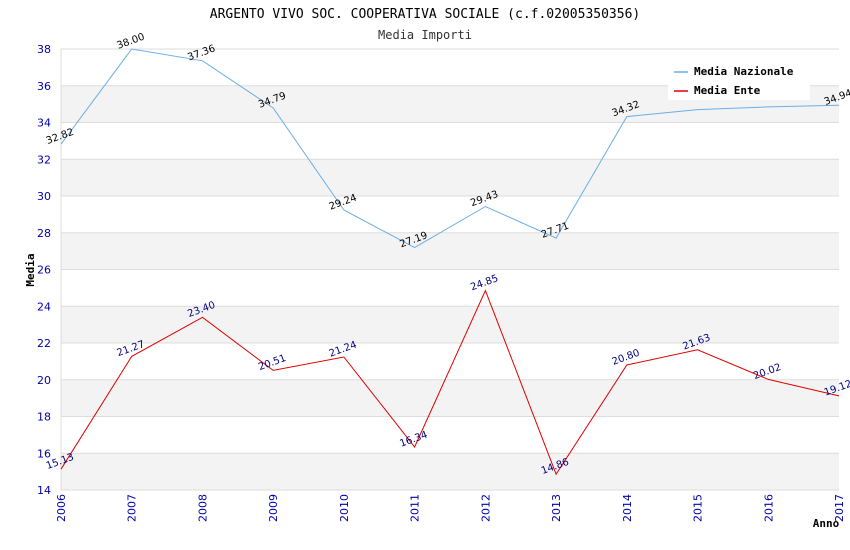  What do you see at coordinates (61, 508) in the screenshot?
I see `x-tick-label: 2006` at bounding box center [61, 508].